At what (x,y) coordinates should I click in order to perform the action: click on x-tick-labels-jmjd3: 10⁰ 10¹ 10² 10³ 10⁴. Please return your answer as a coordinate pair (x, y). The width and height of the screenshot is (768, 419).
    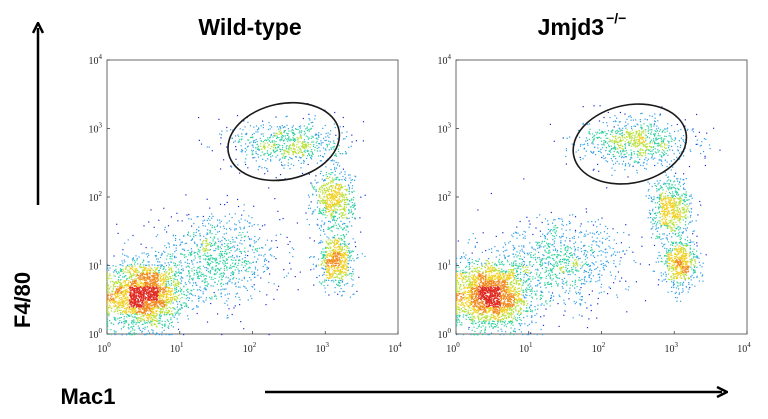
    Looking at the image, I should click on (598, 343).